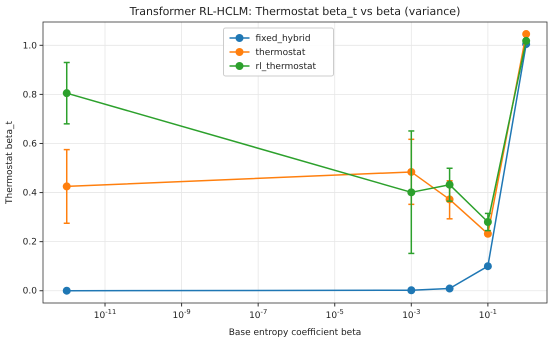 This screenshot has height=341, width=557. I want to click on y-tick-label: 0.2, so click(29, 243).